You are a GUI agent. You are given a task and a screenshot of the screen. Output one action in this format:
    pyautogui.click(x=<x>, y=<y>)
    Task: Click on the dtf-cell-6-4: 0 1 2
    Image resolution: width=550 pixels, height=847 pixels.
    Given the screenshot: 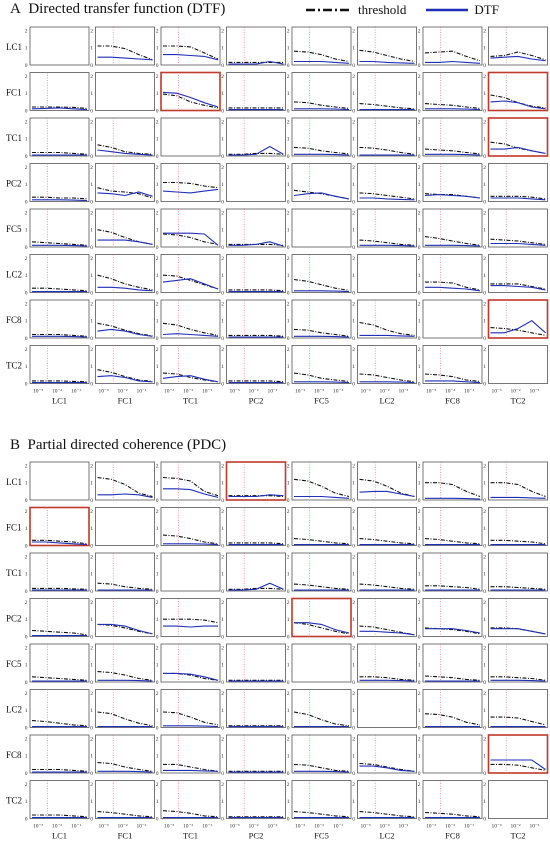 What is the action you would take?
    pyautogui.click(x=319, y=320)
    